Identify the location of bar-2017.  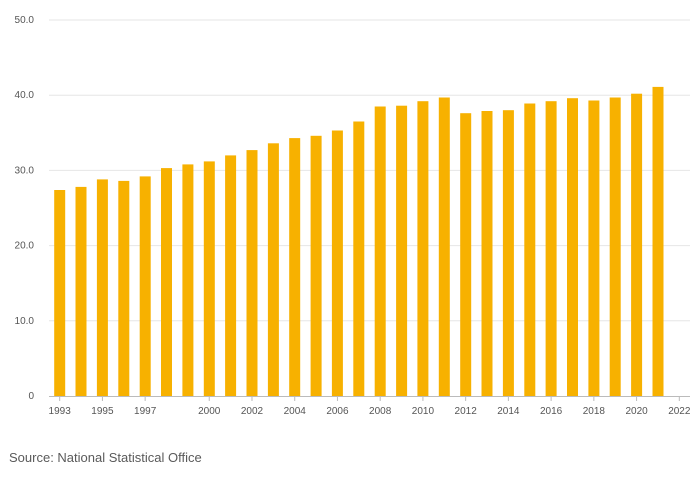
(572, 247).